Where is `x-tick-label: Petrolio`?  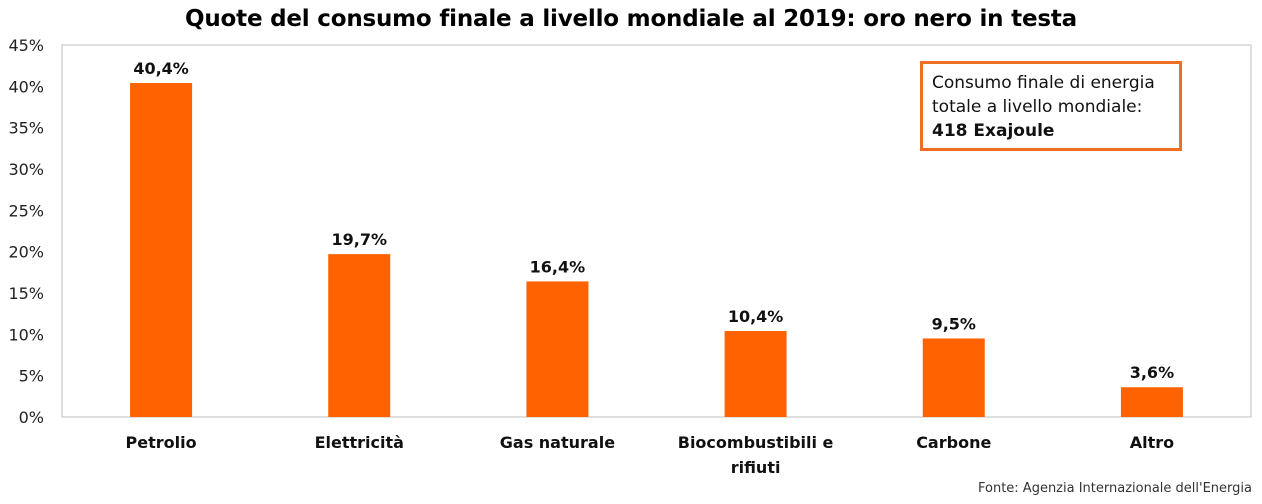
x-tick-label: Petrolio is located at coordinates (161, 442).